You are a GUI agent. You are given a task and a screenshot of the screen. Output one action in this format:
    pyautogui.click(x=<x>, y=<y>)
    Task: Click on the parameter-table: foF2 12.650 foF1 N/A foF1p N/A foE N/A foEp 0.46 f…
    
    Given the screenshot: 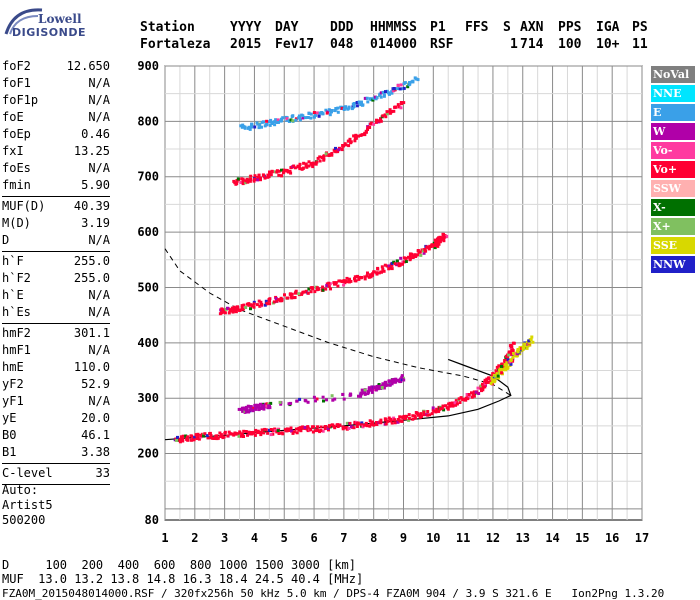 What is the action you would take?
    pyautogui.click(x=56, y=272)
    